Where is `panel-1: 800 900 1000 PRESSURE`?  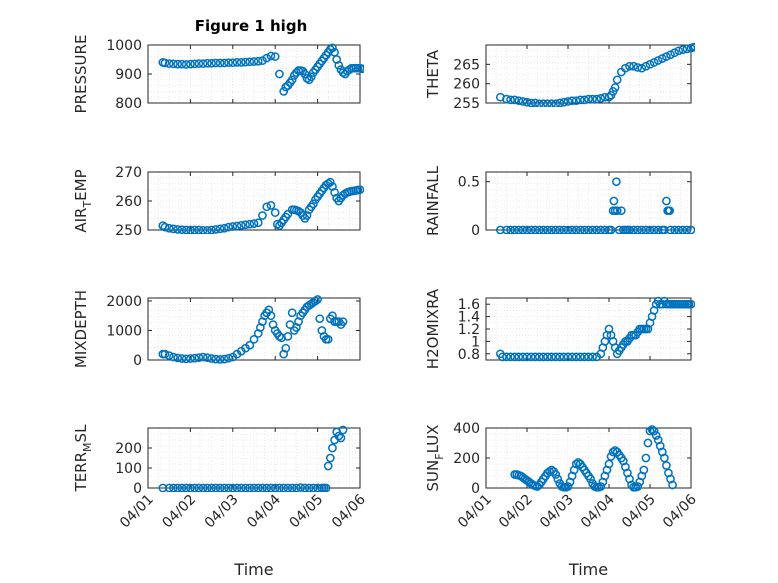
panel-1: 800 900 1000 PRESSURE is located at coordinates (218, 74).